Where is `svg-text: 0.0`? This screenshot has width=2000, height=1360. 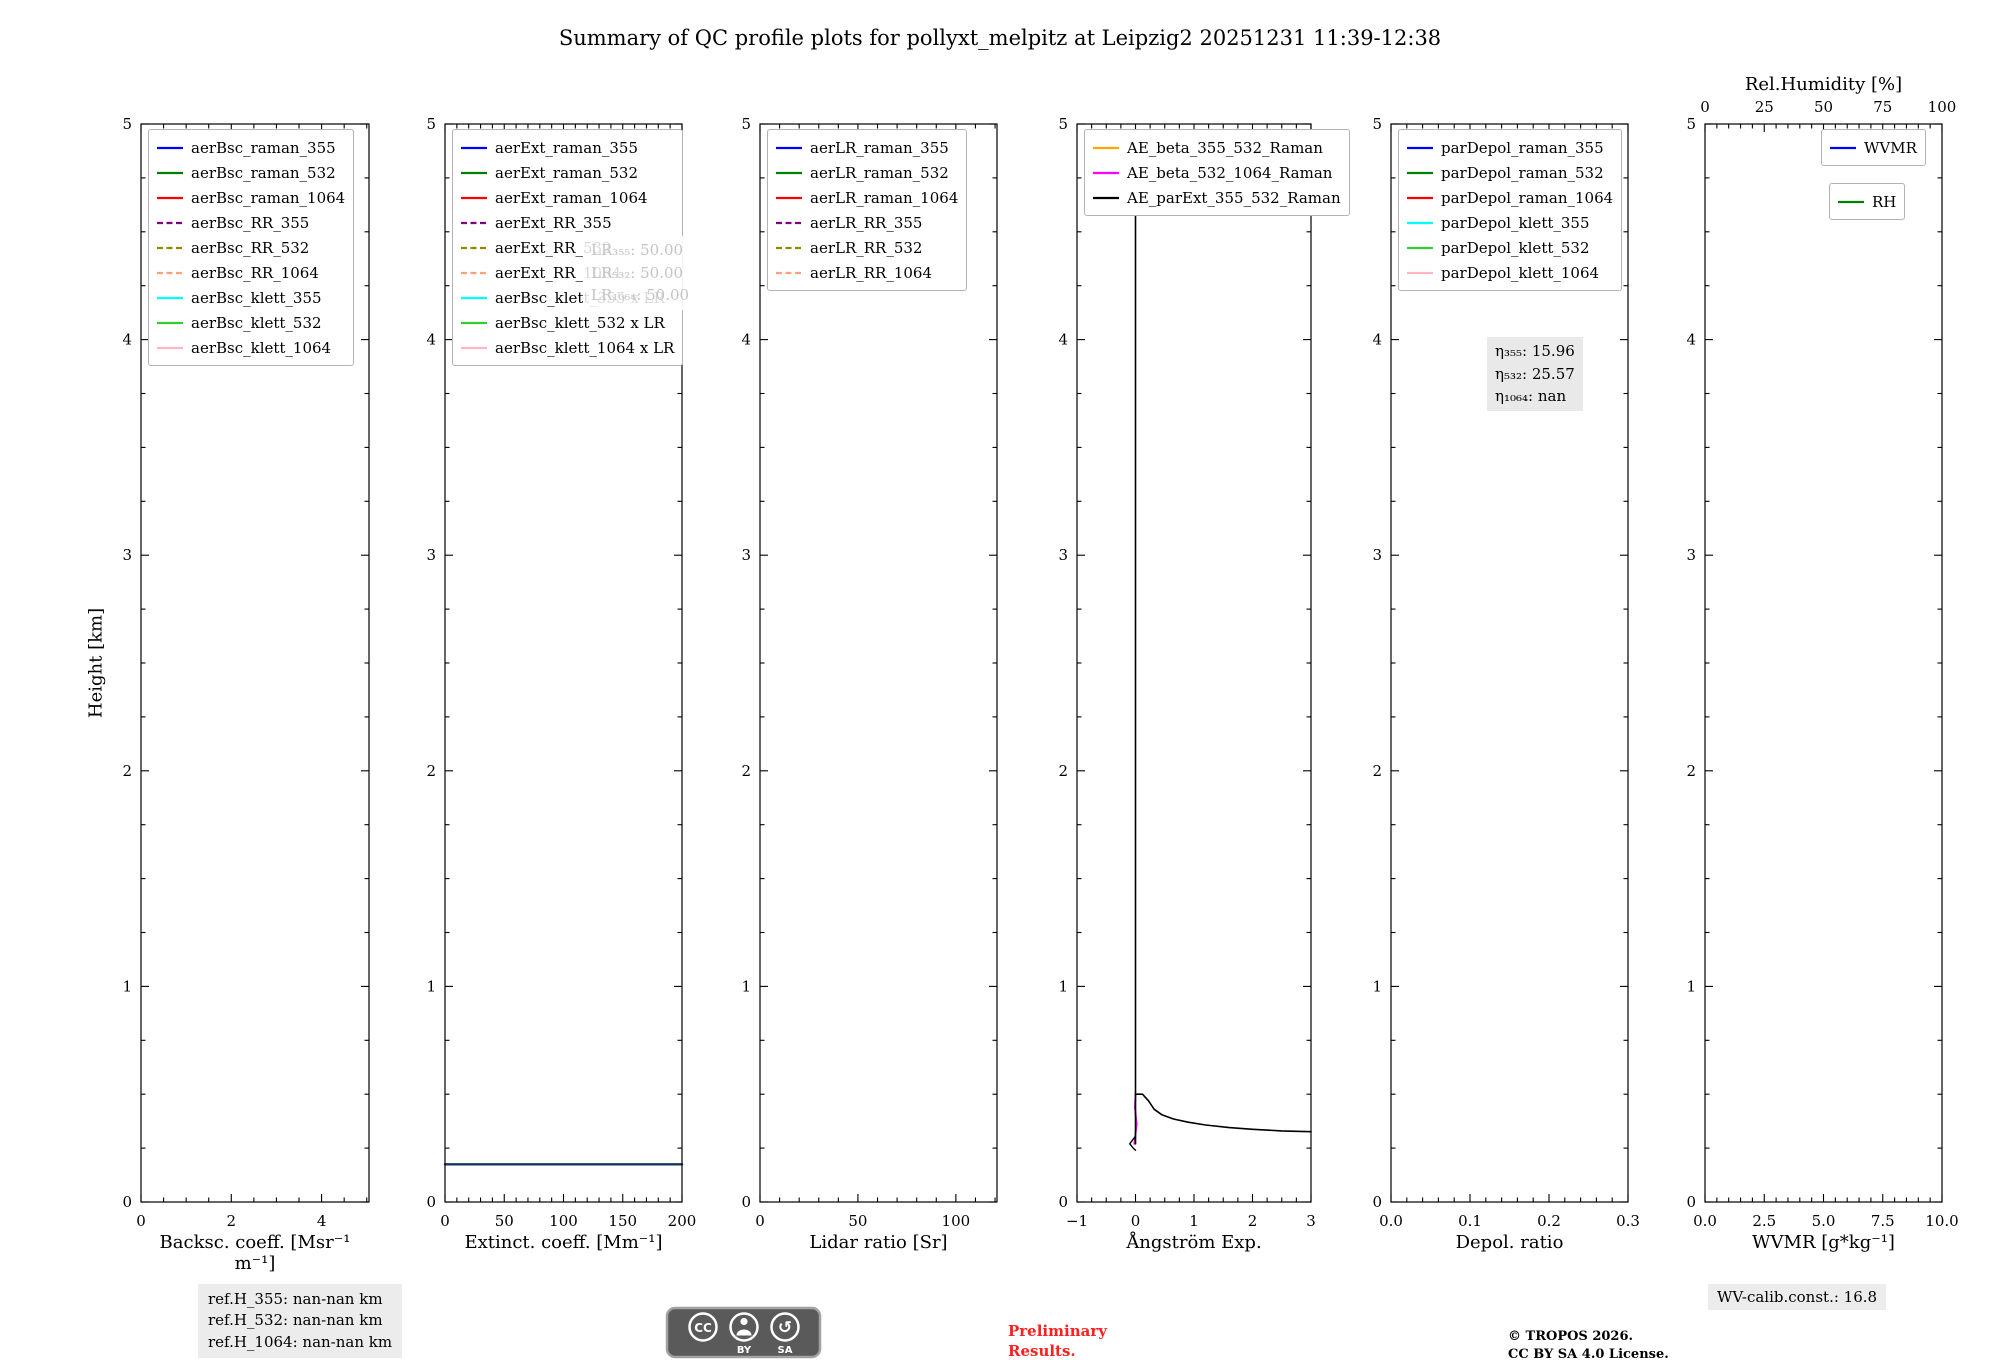
svg-text: 0.0 is located at coordinates (1705, 1221).